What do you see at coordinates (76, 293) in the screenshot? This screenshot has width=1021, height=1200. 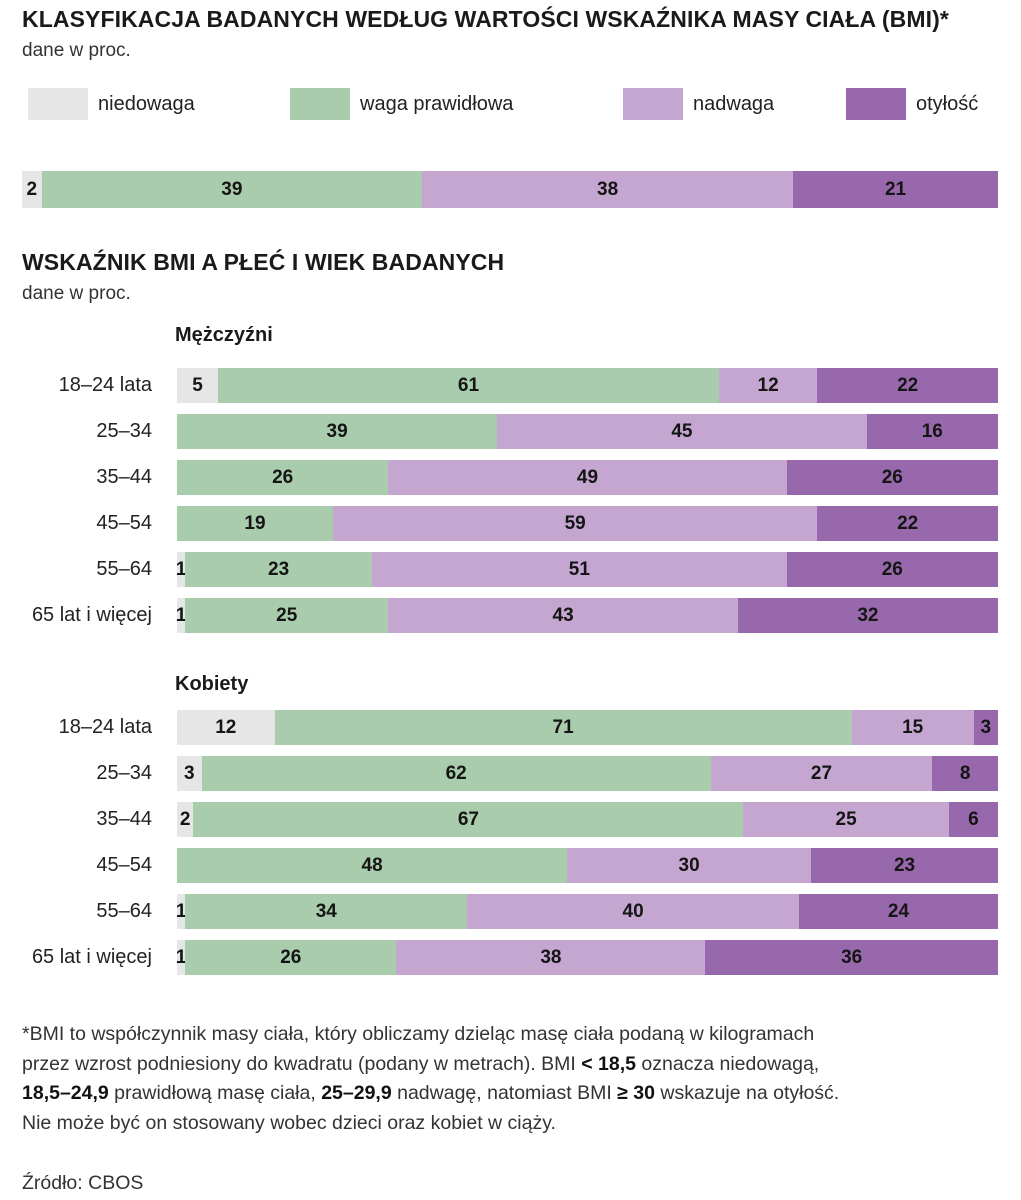 I see `section-subtitle: dane w proc.` at bounding box center [76, 293].